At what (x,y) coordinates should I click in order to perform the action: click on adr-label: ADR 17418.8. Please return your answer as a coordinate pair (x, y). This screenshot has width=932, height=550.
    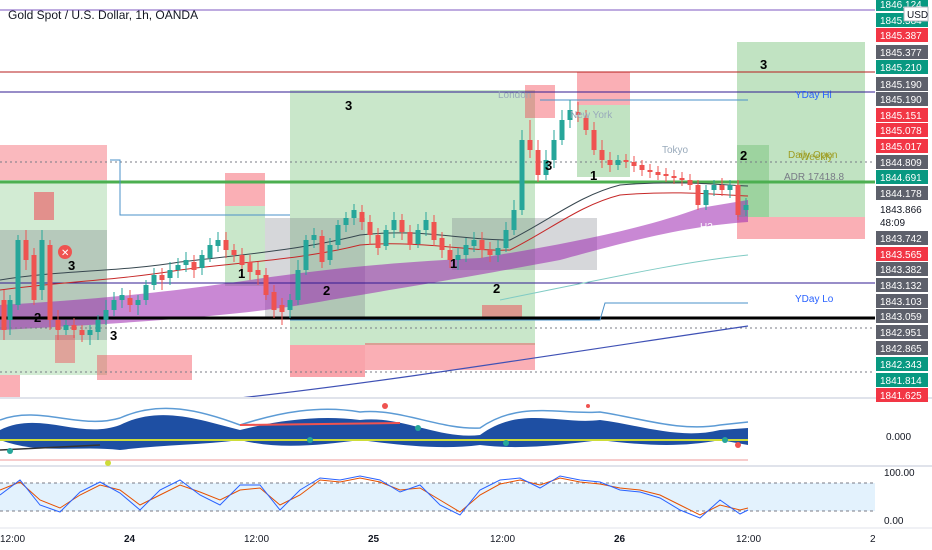
    Looking at the image, I should click on (814, 177).